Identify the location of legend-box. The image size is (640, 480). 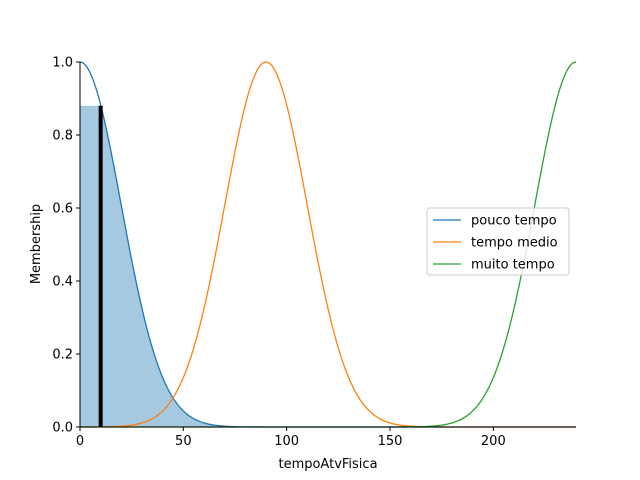
(498, 241).